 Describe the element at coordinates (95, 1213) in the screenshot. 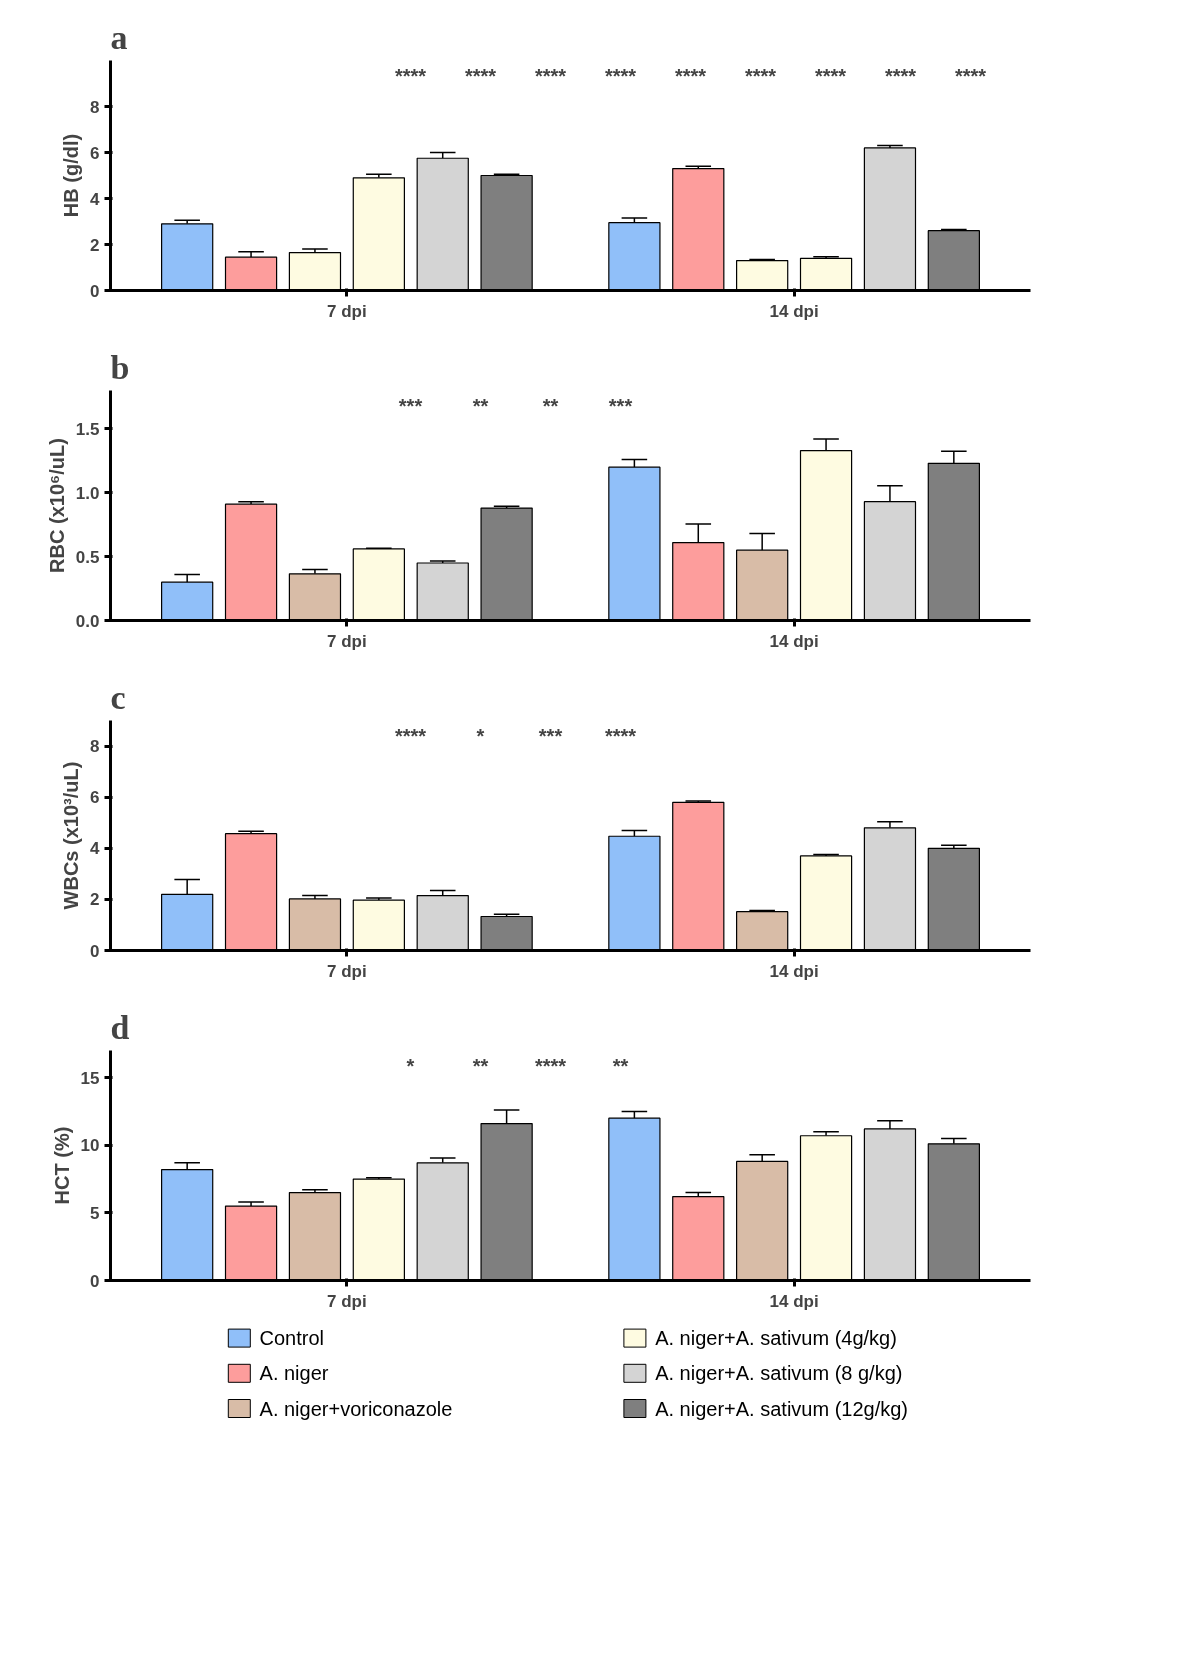

I see `y-tick-label: 5` at that location.